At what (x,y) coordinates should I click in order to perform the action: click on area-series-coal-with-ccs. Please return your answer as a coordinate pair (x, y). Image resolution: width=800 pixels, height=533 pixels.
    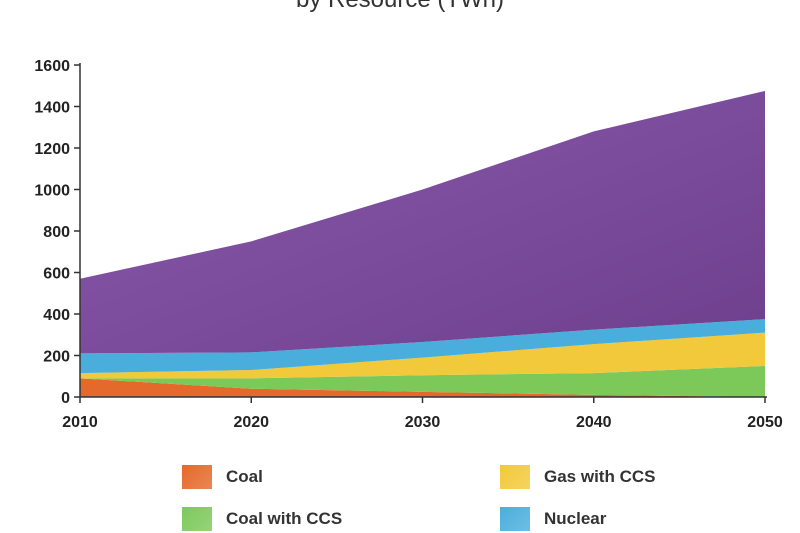
    Looking at the image, I should click on (422, 381).